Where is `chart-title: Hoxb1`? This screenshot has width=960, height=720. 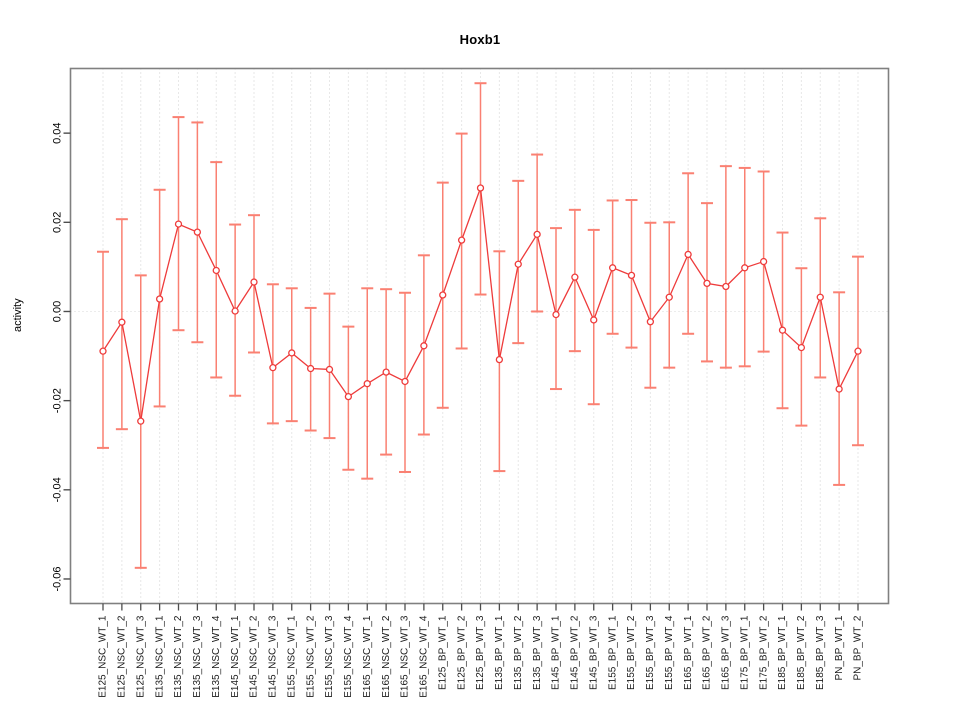
chart-title: Hoxb1 is located at coordinates (480, 39).